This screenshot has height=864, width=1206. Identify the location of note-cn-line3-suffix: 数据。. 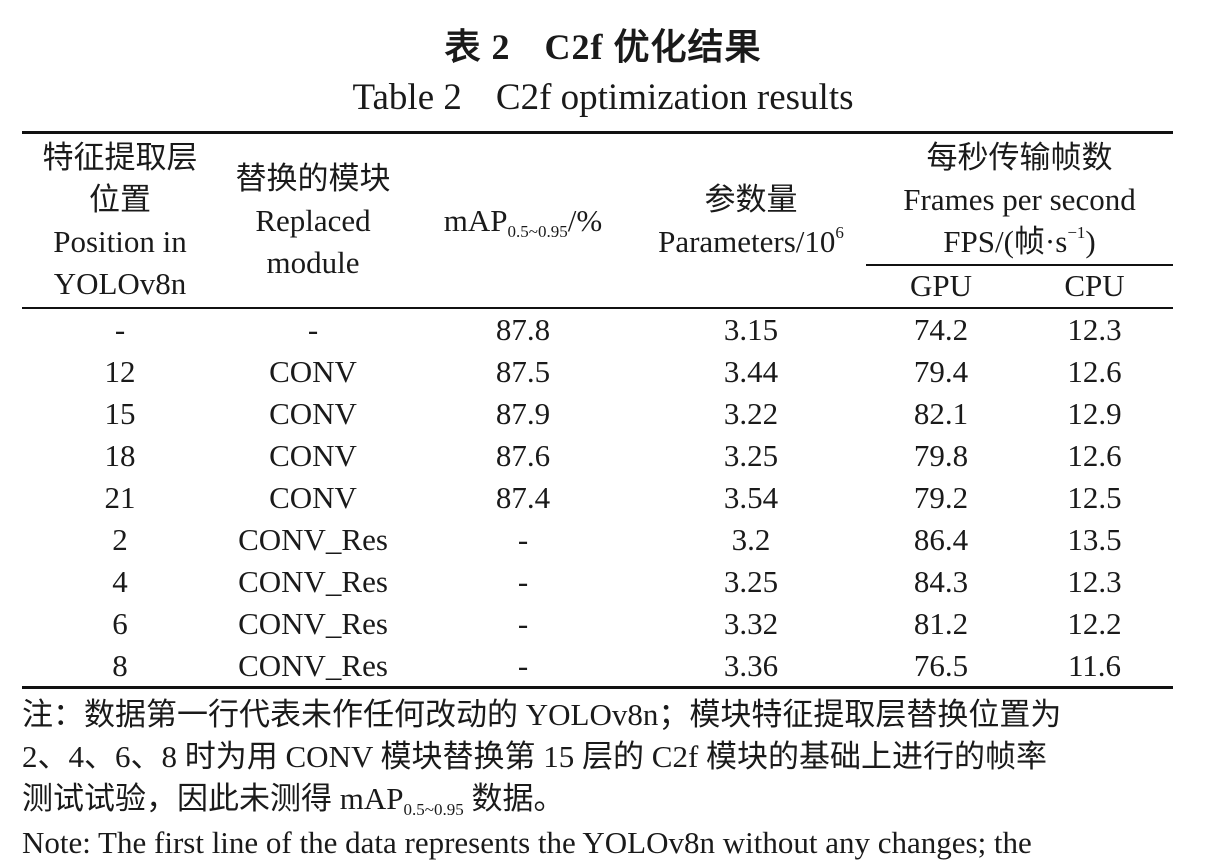
(514, 798).